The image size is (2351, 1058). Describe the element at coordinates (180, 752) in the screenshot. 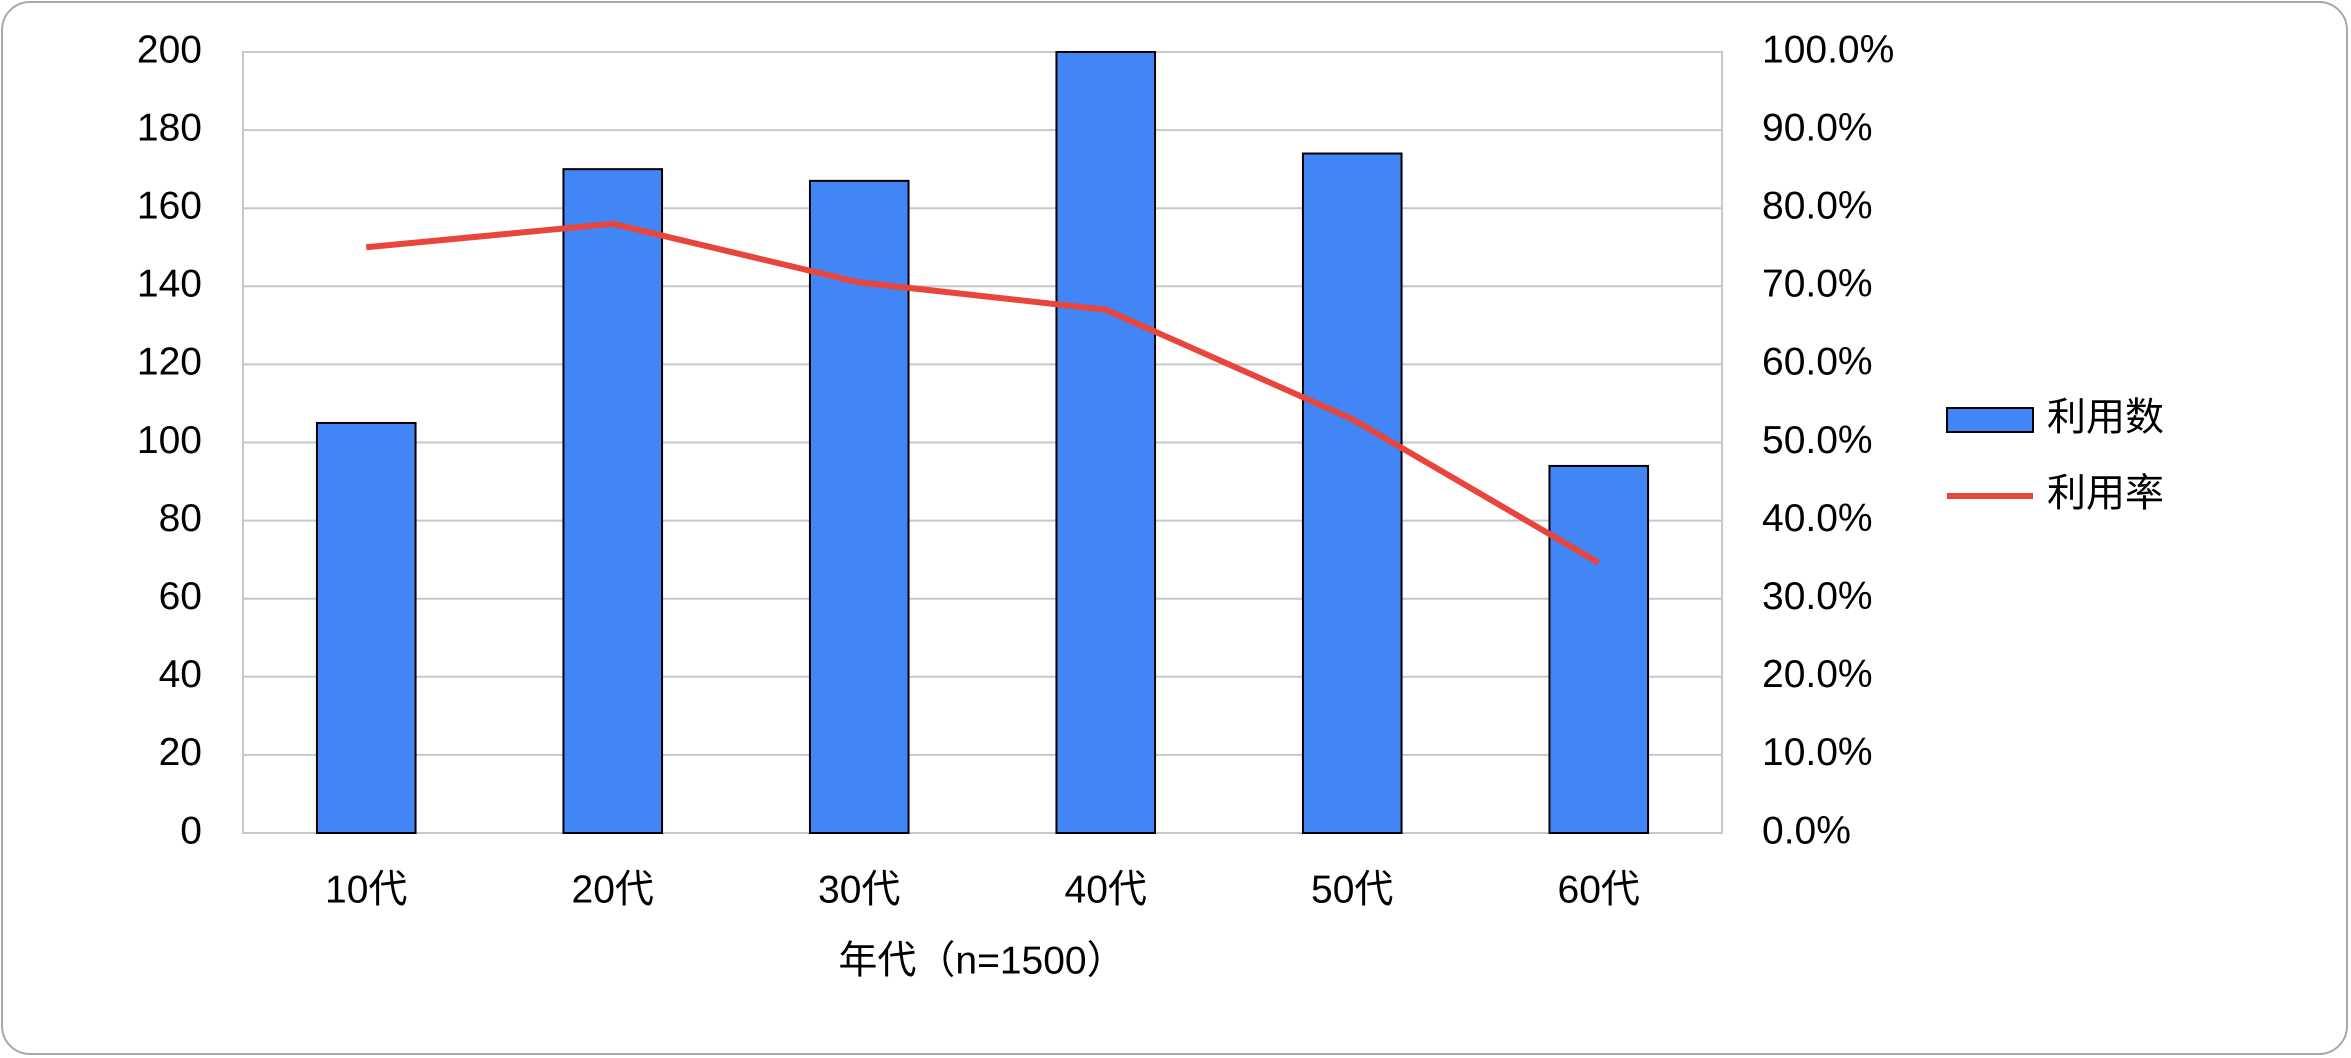

I see `y-tick-label: 20` at that location.